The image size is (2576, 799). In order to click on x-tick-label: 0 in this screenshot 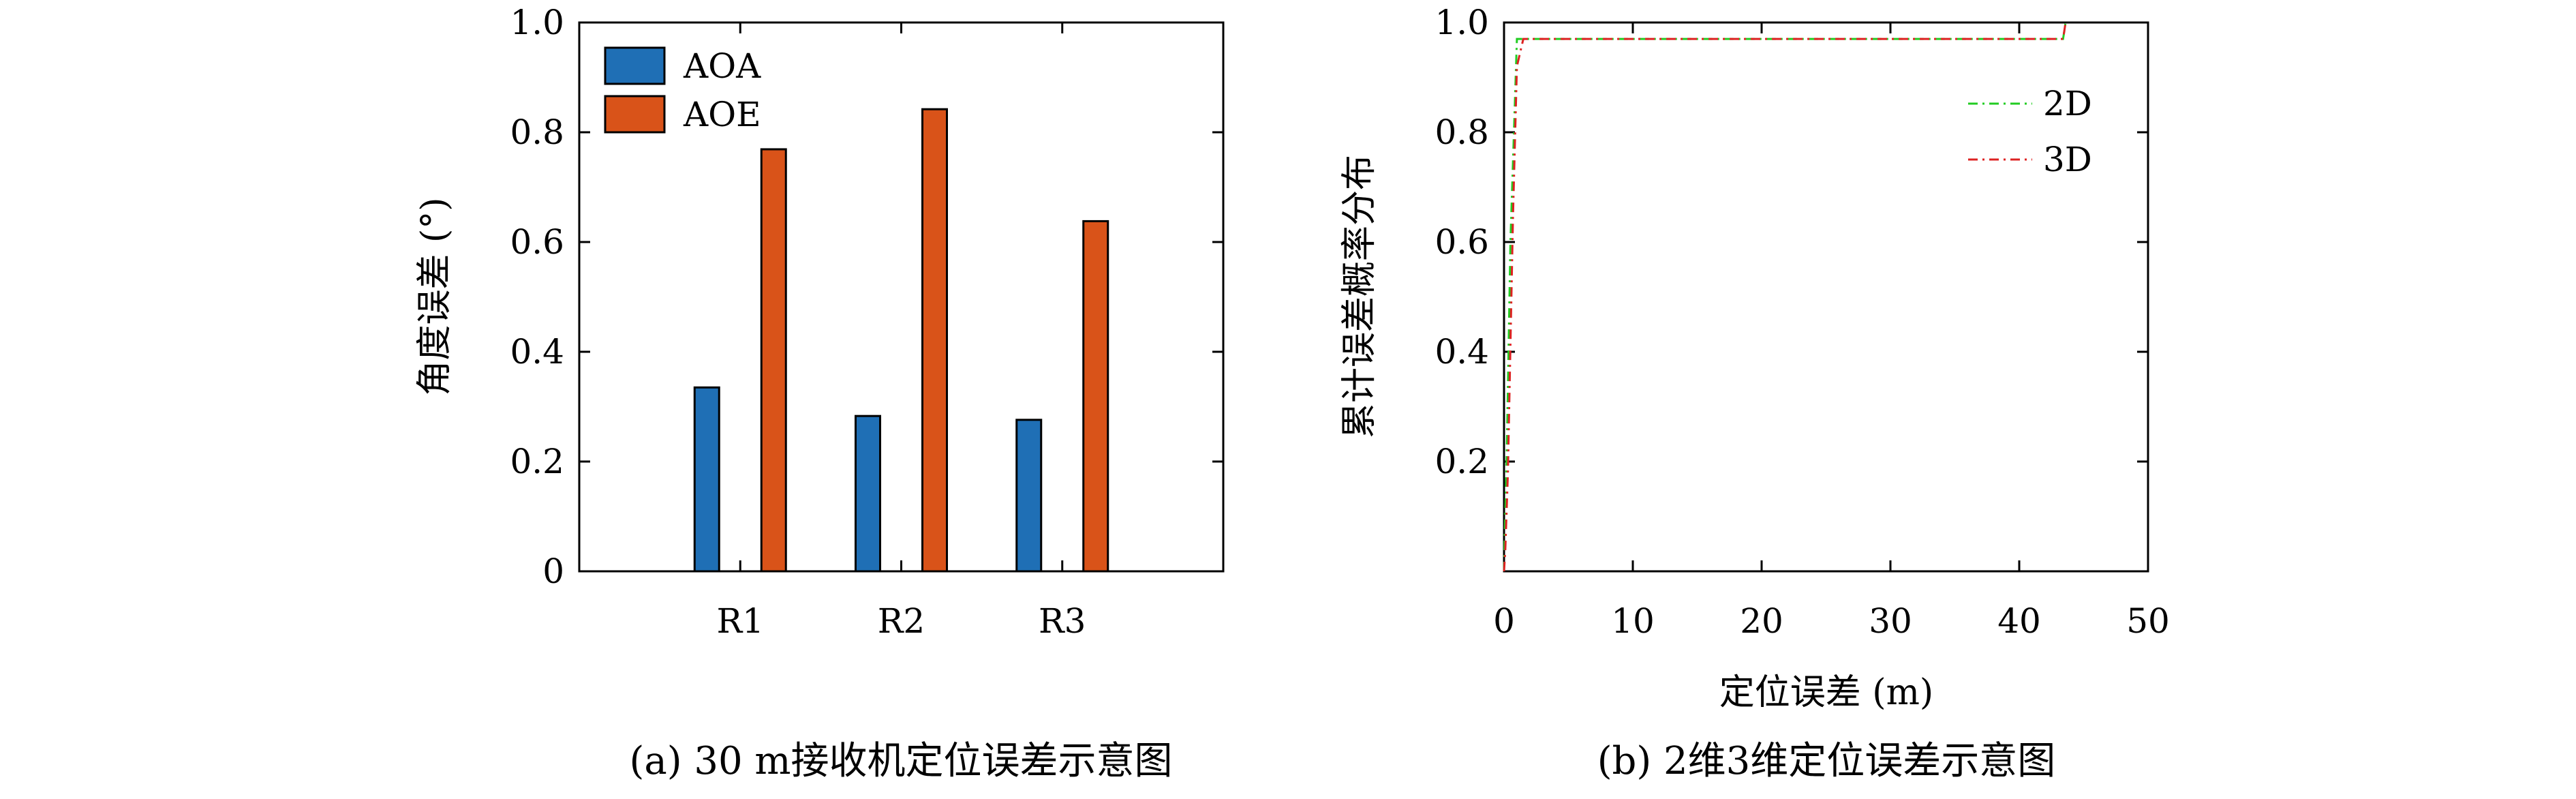, I will do `click(1504, 621)`.